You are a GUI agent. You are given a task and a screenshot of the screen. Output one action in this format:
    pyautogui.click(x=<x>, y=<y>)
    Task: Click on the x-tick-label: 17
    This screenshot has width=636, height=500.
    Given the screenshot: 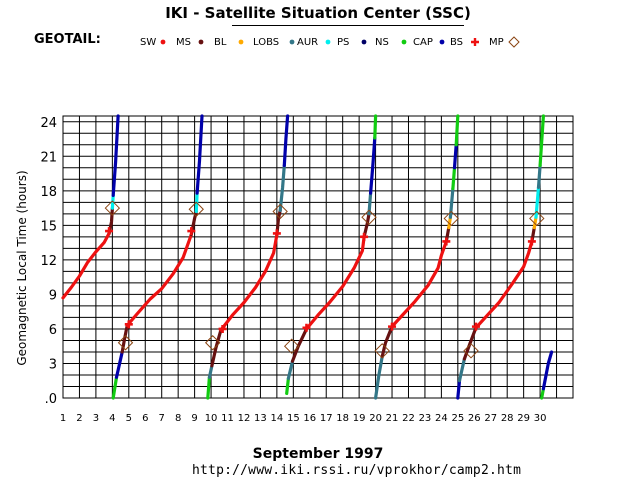 What is the action you would take?
    pyautogui.click(x=326, y=418)
    